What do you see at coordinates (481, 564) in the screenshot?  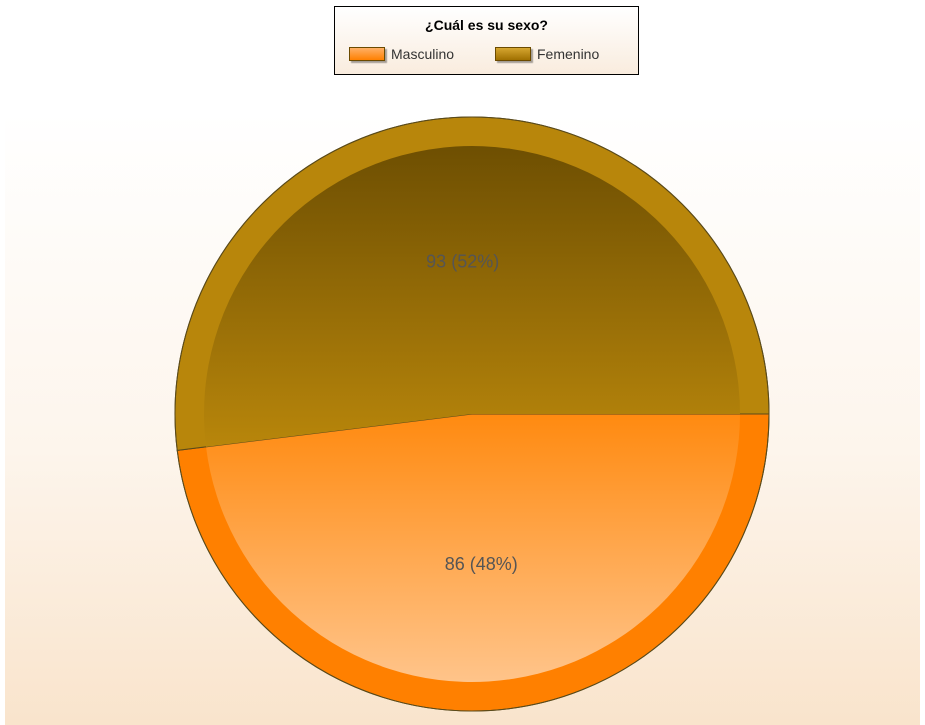 I see `data-label-masculino: 86 (48%)` at bounding box center [481, 564].